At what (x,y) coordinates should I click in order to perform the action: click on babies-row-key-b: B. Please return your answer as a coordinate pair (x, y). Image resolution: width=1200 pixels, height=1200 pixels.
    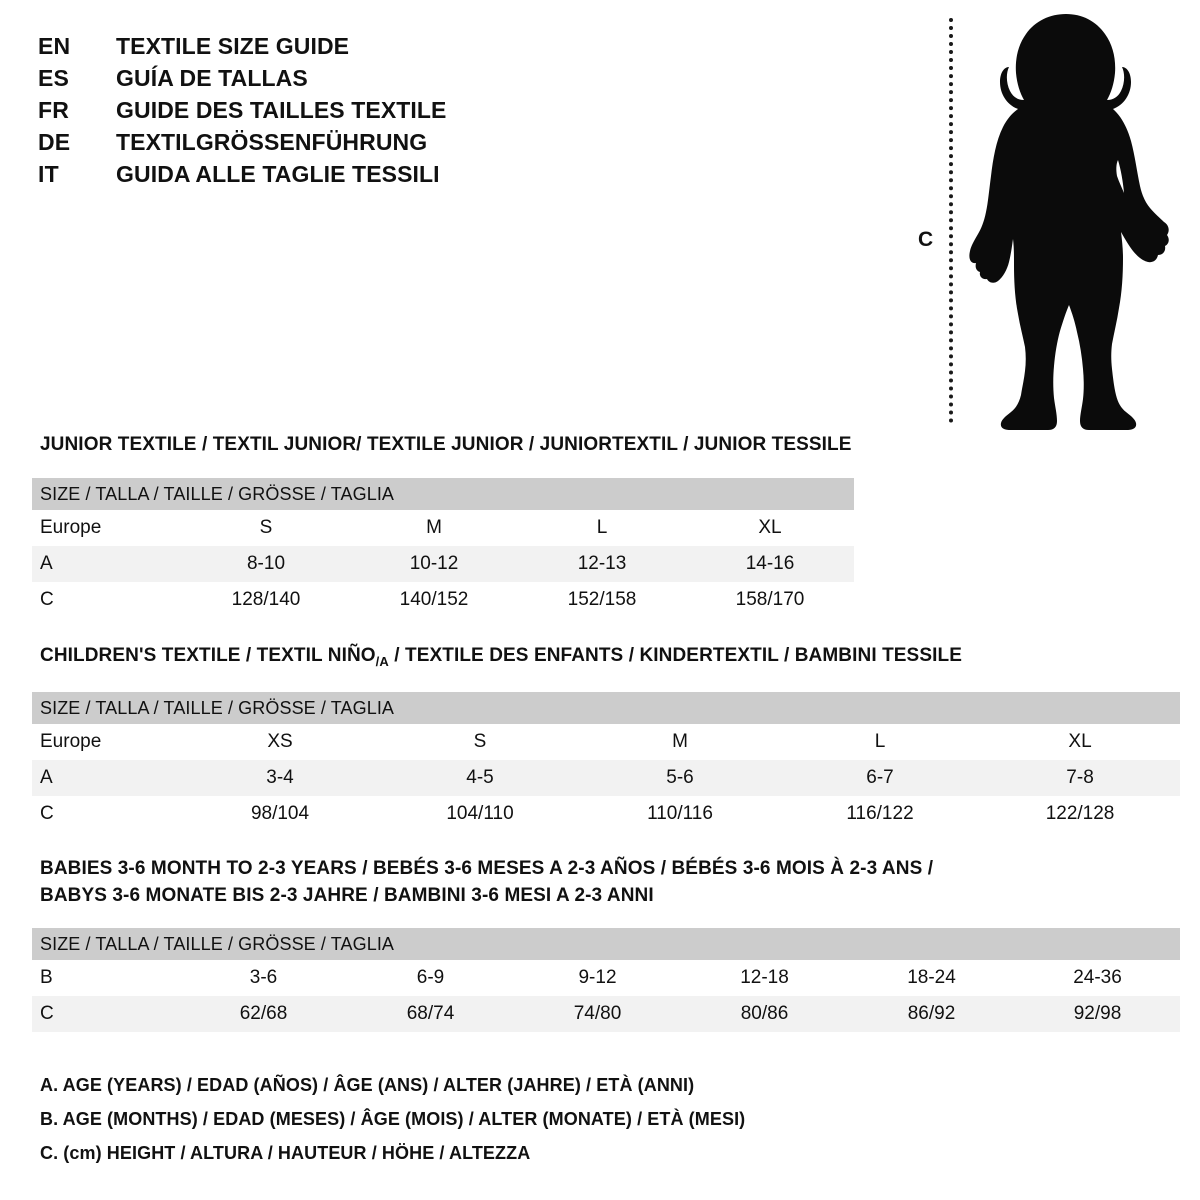
    Looking at the image, I should click on (46, 977).